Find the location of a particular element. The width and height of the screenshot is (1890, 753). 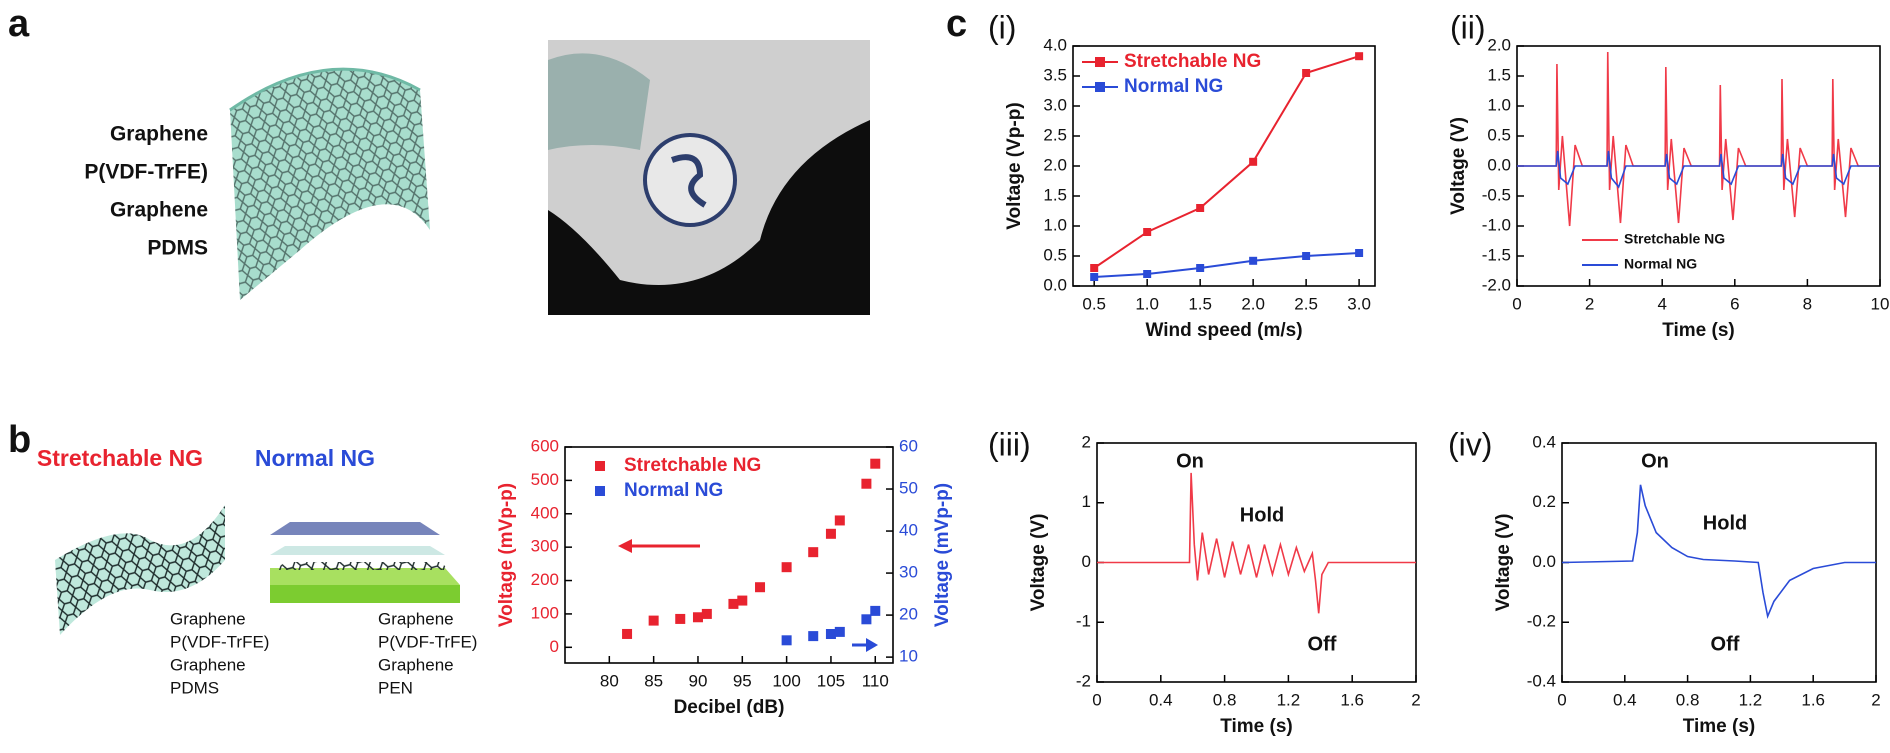

y2-tick-label: 10 is located at coordinates (908, 656).